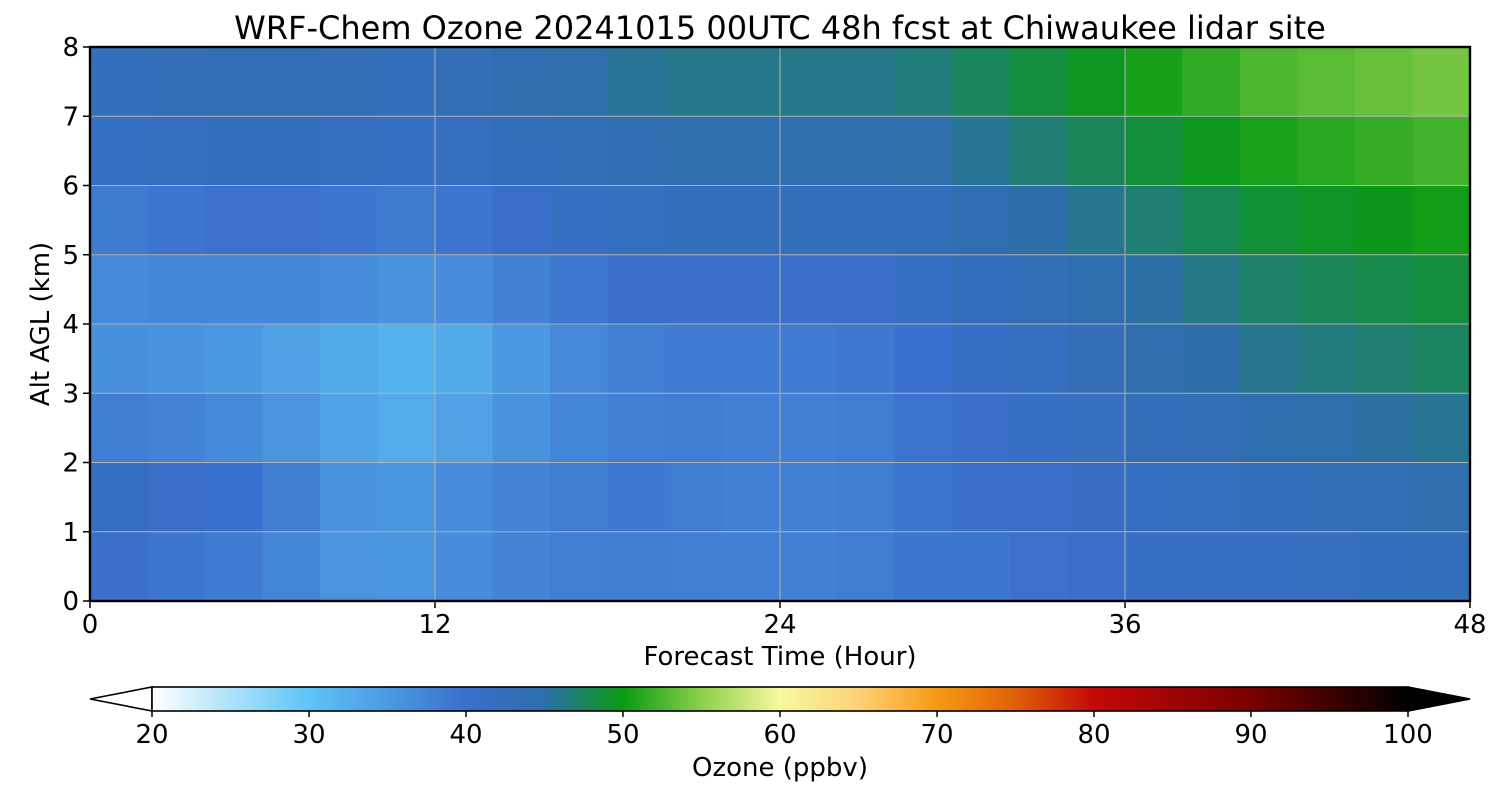 The height and width of the screenshot is (800, 1500). Describe the element at coordinates (1469, 625) in the screenshot. I see `x-tick-label: 48` at that location.